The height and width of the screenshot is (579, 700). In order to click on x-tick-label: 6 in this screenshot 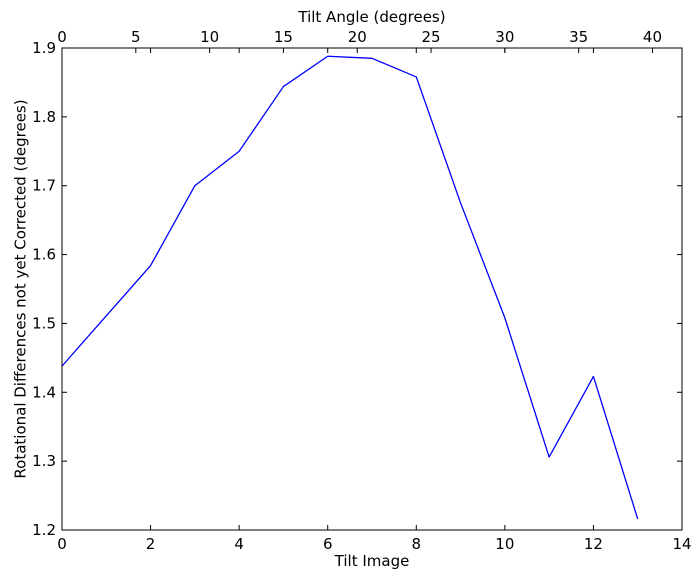, I will do `click(328, 544)`.